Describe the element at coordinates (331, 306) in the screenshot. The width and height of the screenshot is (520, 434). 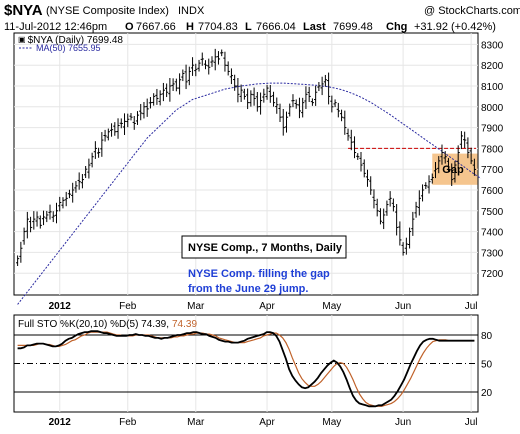
I see `price-x-tick-label: May` at that location.